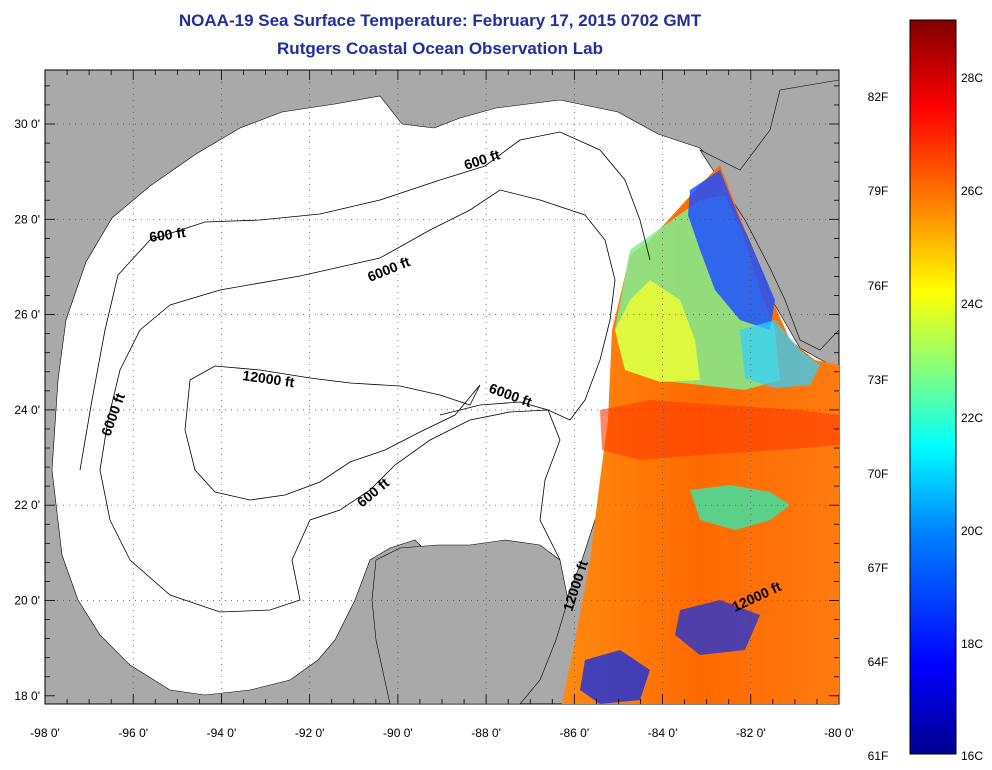 This screenshot has height=770, width=992. Describe the element at coordinates (663, 733) in the screenshot. I see `longitude-label: -84 0'` at that location.